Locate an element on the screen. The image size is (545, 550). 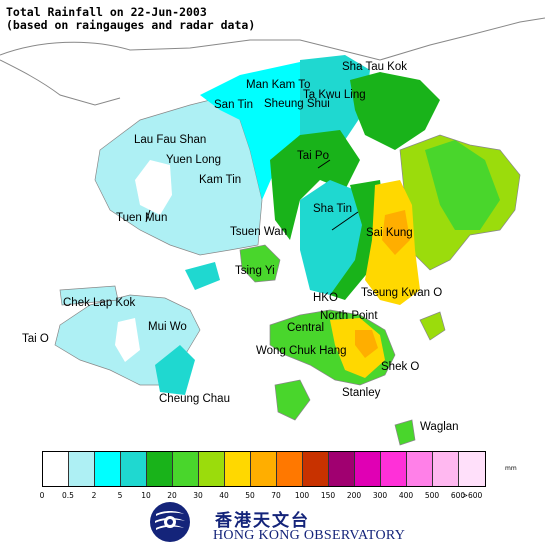
rain-zone-light-cyan-west is located at coordinates (178, 175).